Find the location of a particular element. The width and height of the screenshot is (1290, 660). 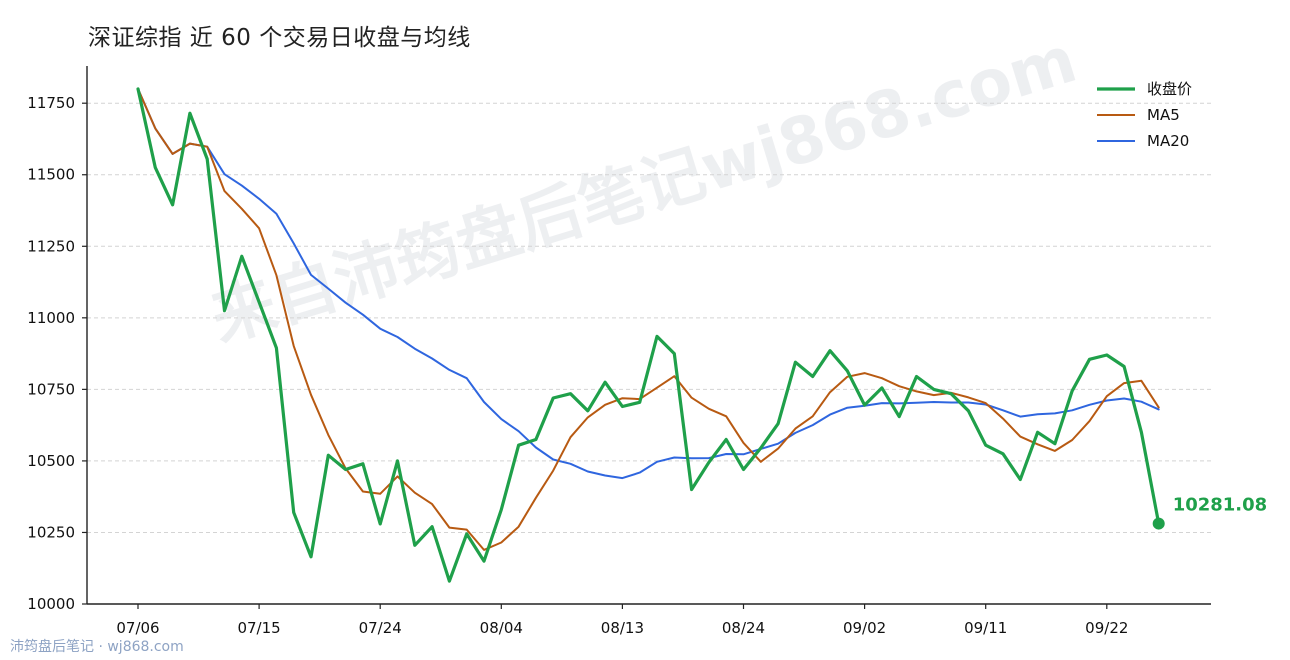

y-tick-label: 11500 is located at coordinates (51, 175).